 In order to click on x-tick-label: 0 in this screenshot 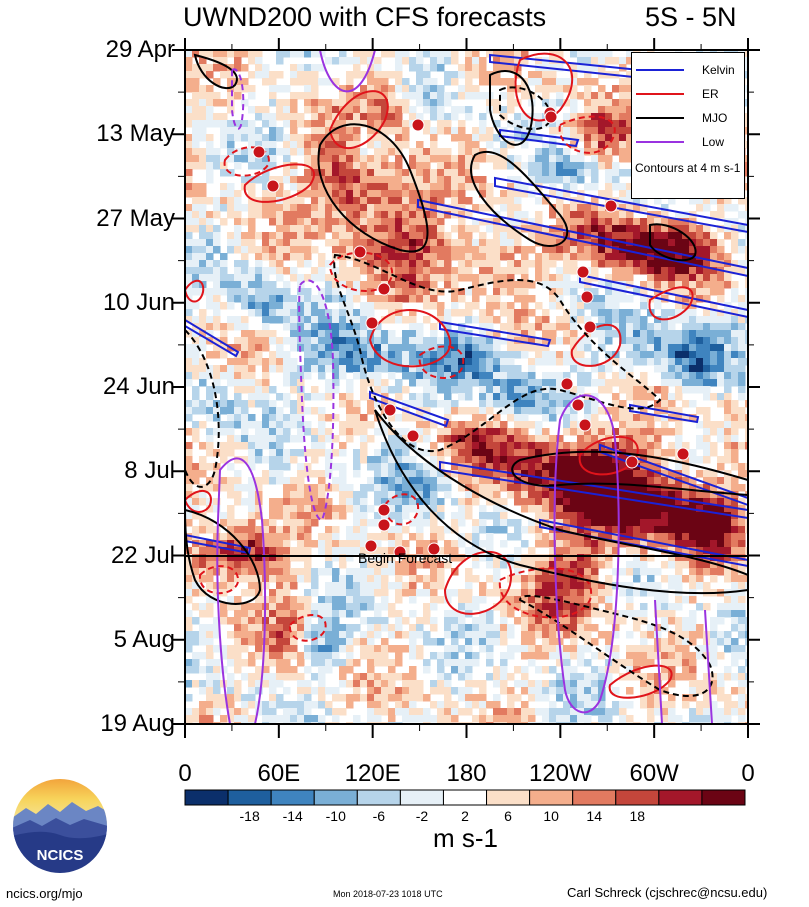, I will do `click(185, 773)`.